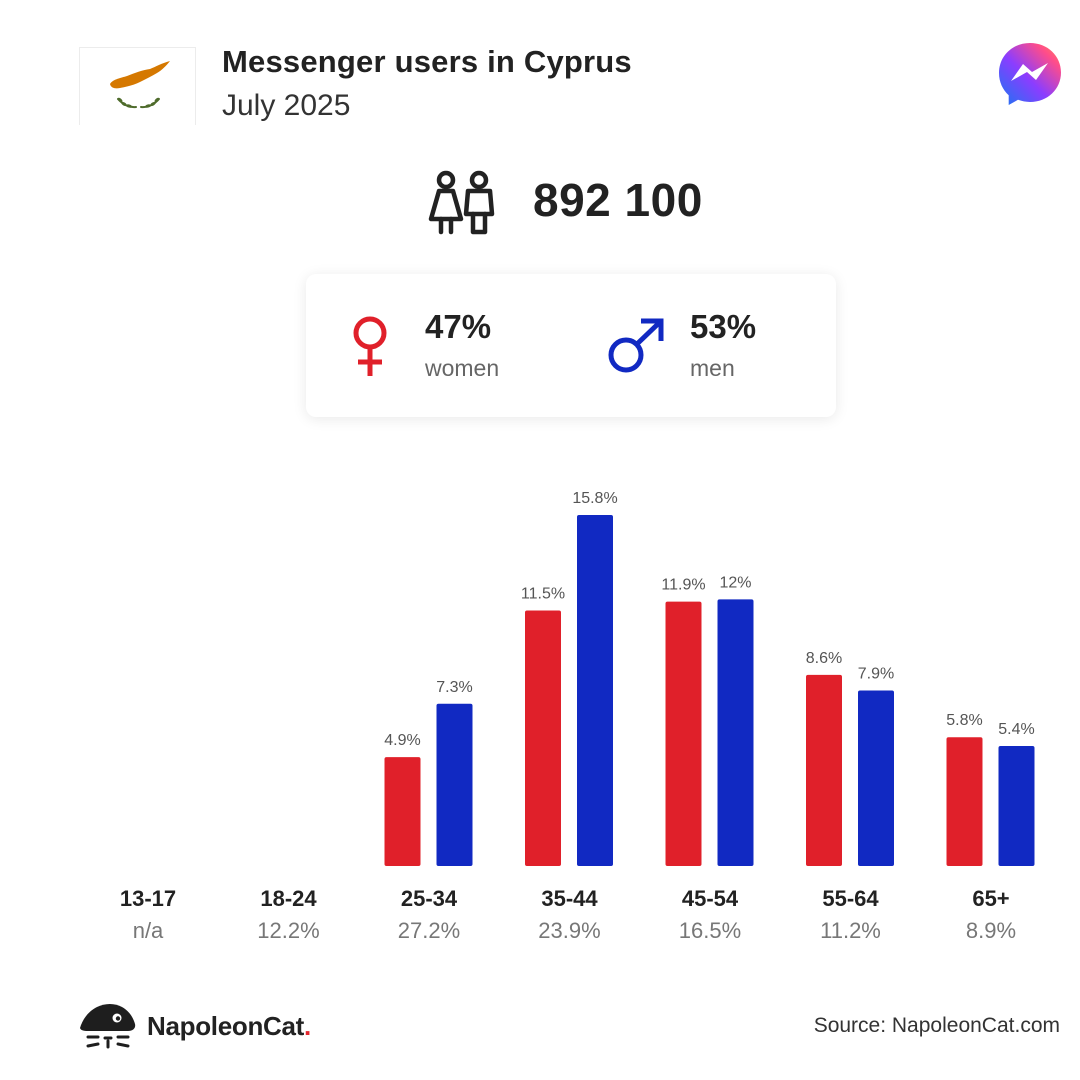 The width and height of the screenshot is (1080, 1080). What do you see at coordinates (402, 740) in the screenshot?
I see `value-label-women-18-24: 4.9%` at bounding box center [402, 740].